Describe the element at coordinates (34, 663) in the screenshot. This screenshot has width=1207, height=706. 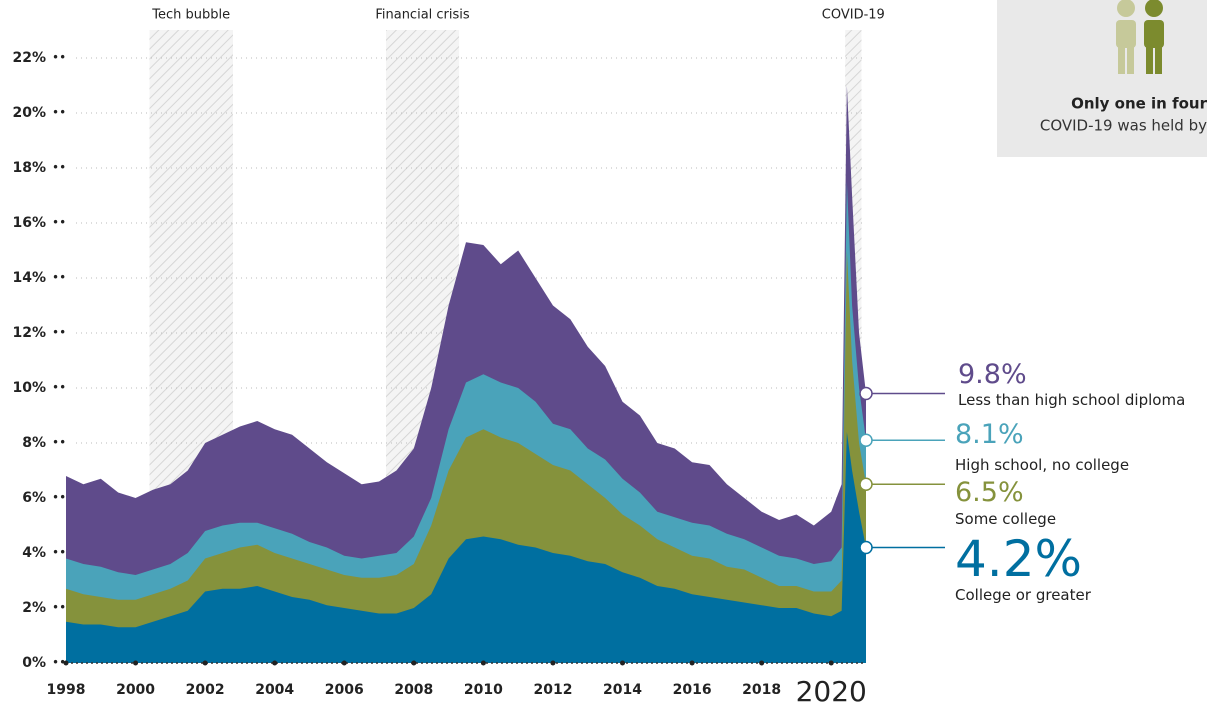
I see `y-tick-label: 0%` at that location.